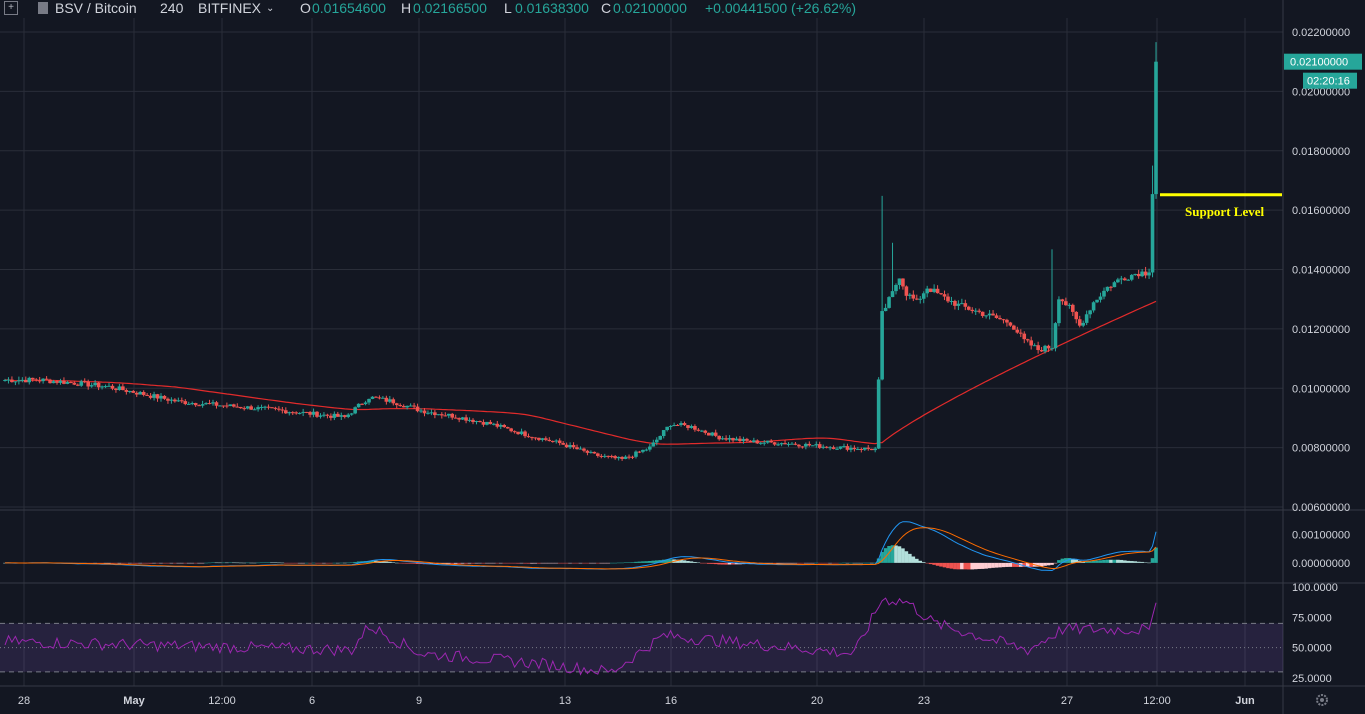 The height and width of the screenshot is (714, 1365). What do you see at coordinates (450, 8) in the screenshot?
I see `high-value: 0.02166500` at bounding box center [450, 8].